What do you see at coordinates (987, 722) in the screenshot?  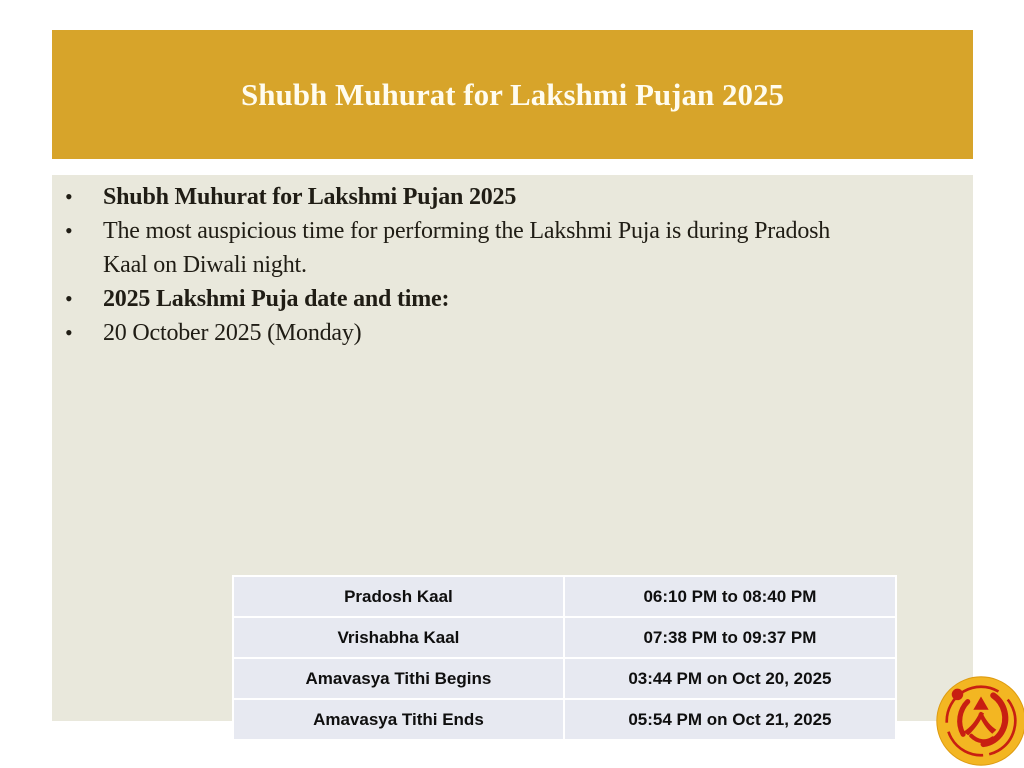 I see `logo-glyph-right-leg` at bounding box center [987, 722].